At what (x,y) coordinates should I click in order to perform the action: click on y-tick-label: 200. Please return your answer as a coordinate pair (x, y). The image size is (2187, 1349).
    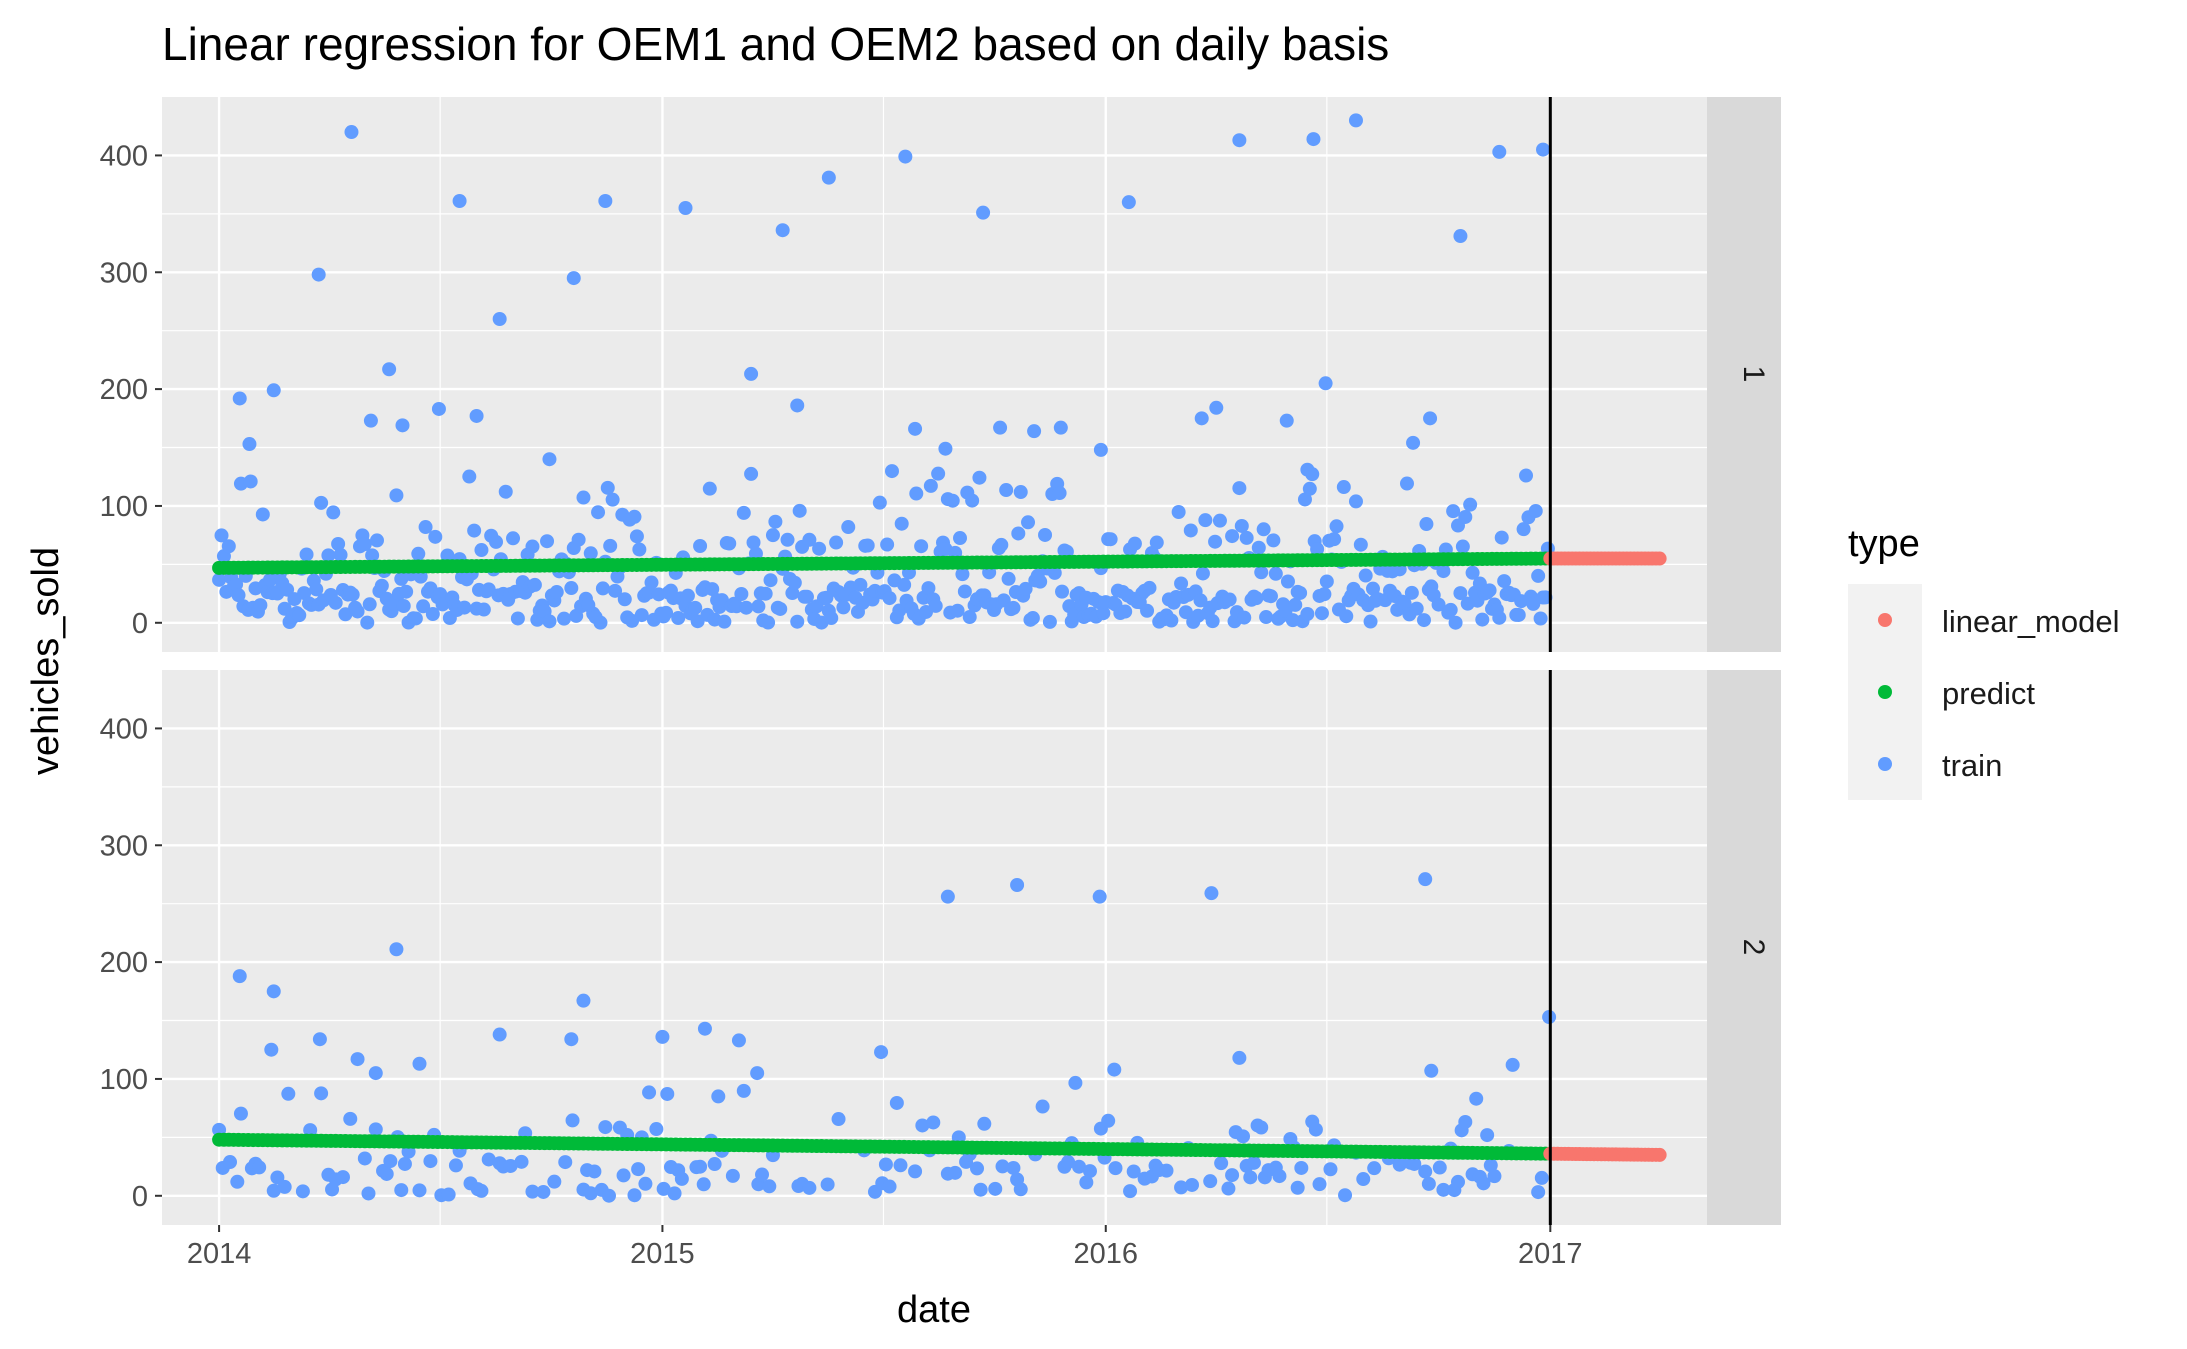
    Looking at the image, I should click on (124, 963).